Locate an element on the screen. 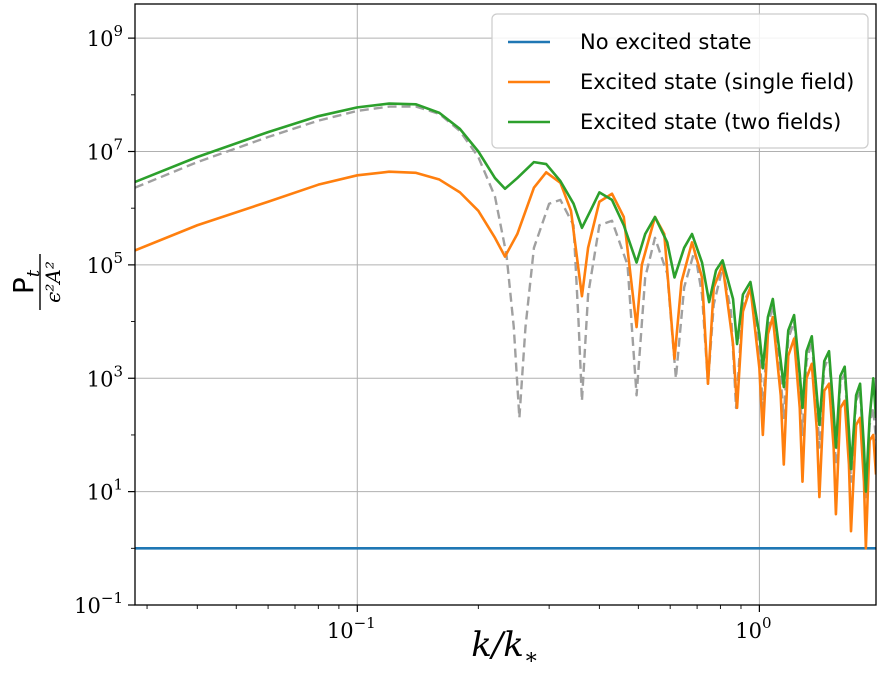 The image size is (877, 689). y-axis-title: Pt ϵ²A² is located at coordinates (36, 282).